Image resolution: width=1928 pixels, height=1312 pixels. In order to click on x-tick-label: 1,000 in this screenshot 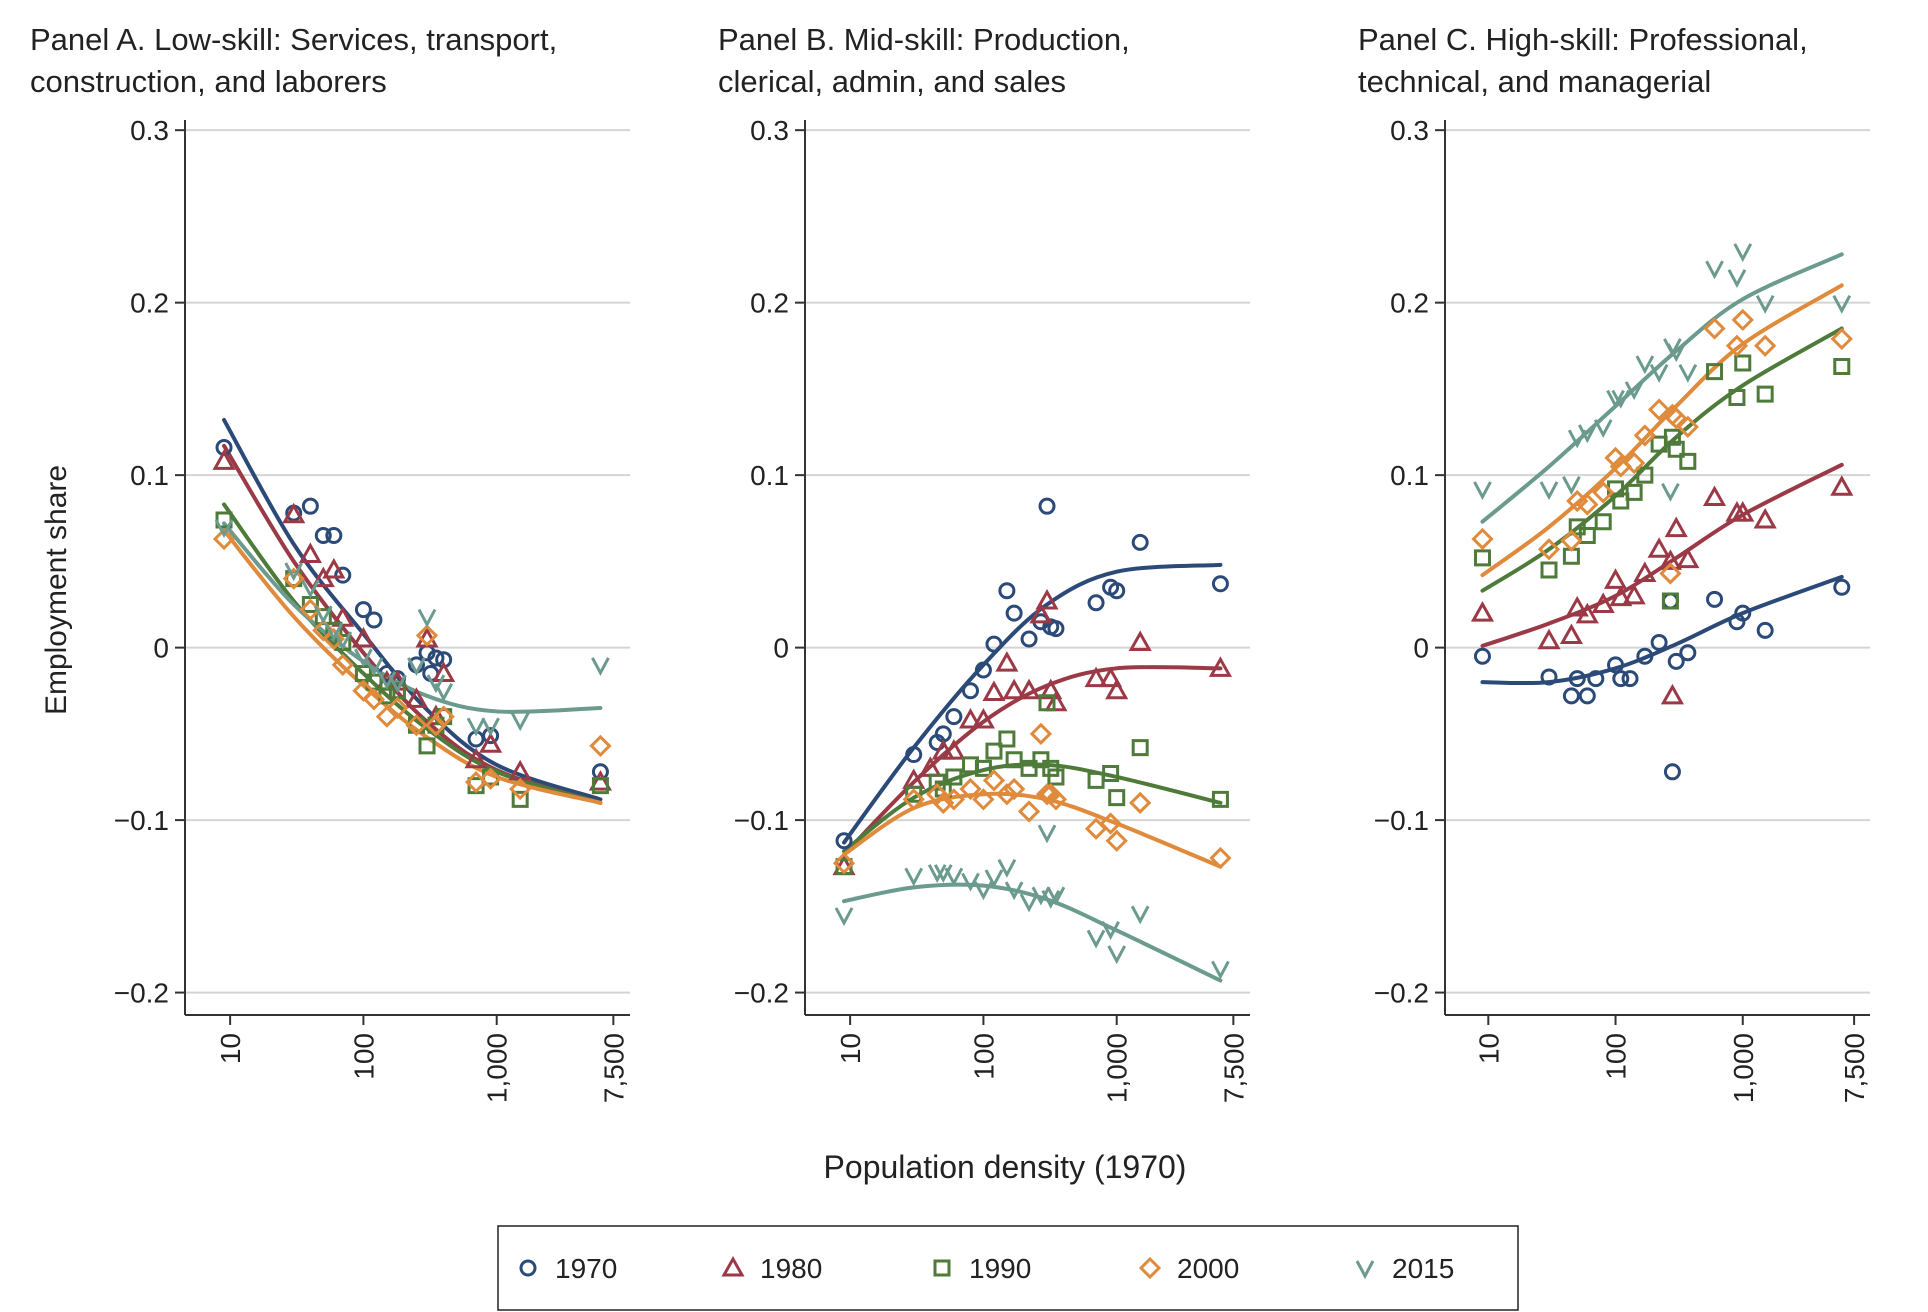, I will do `click(1117, 1068)`.